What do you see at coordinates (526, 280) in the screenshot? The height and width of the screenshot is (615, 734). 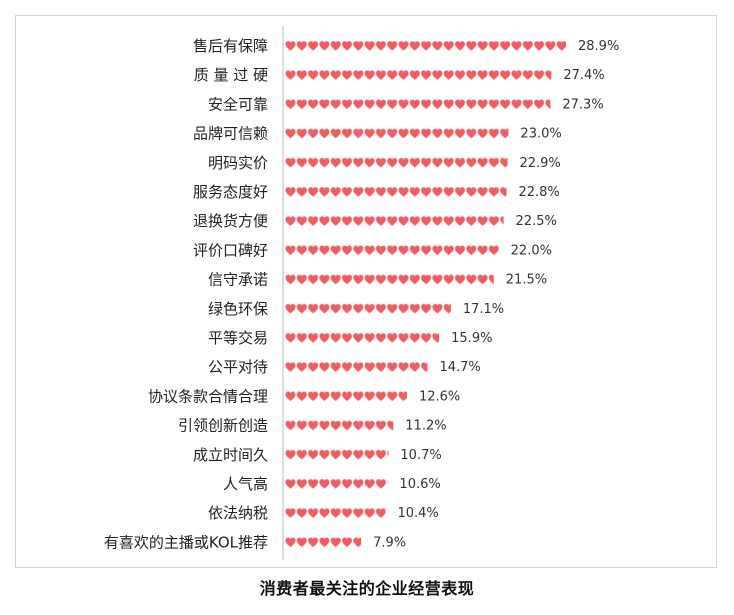 I see `value-label: 21.5%` at bounding box center [526, 280].